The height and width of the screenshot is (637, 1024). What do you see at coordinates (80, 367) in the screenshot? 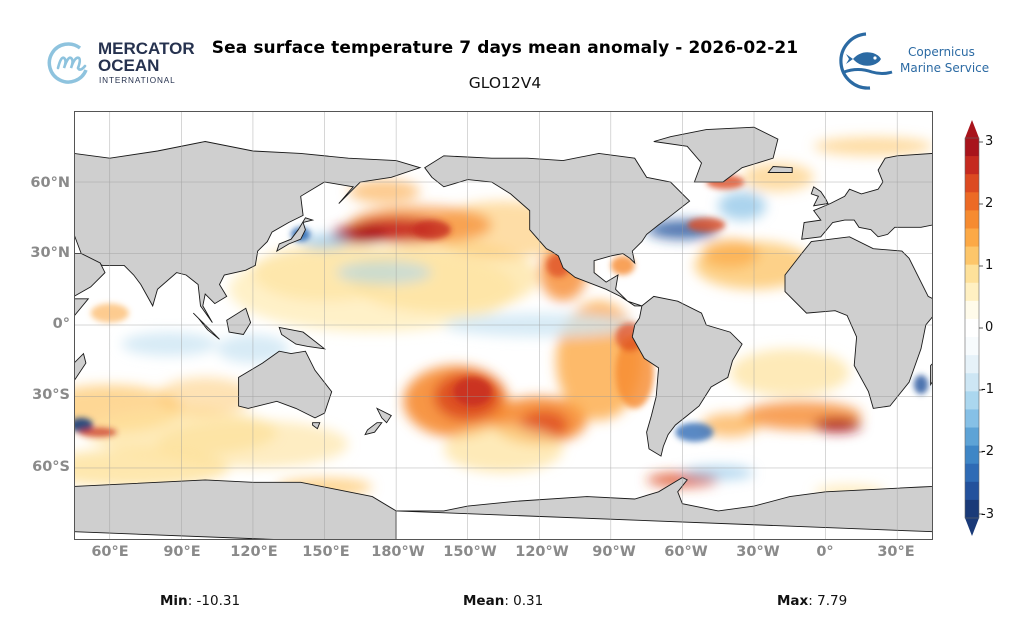
I see `land-madagascar` at bounding box center [80, 367].